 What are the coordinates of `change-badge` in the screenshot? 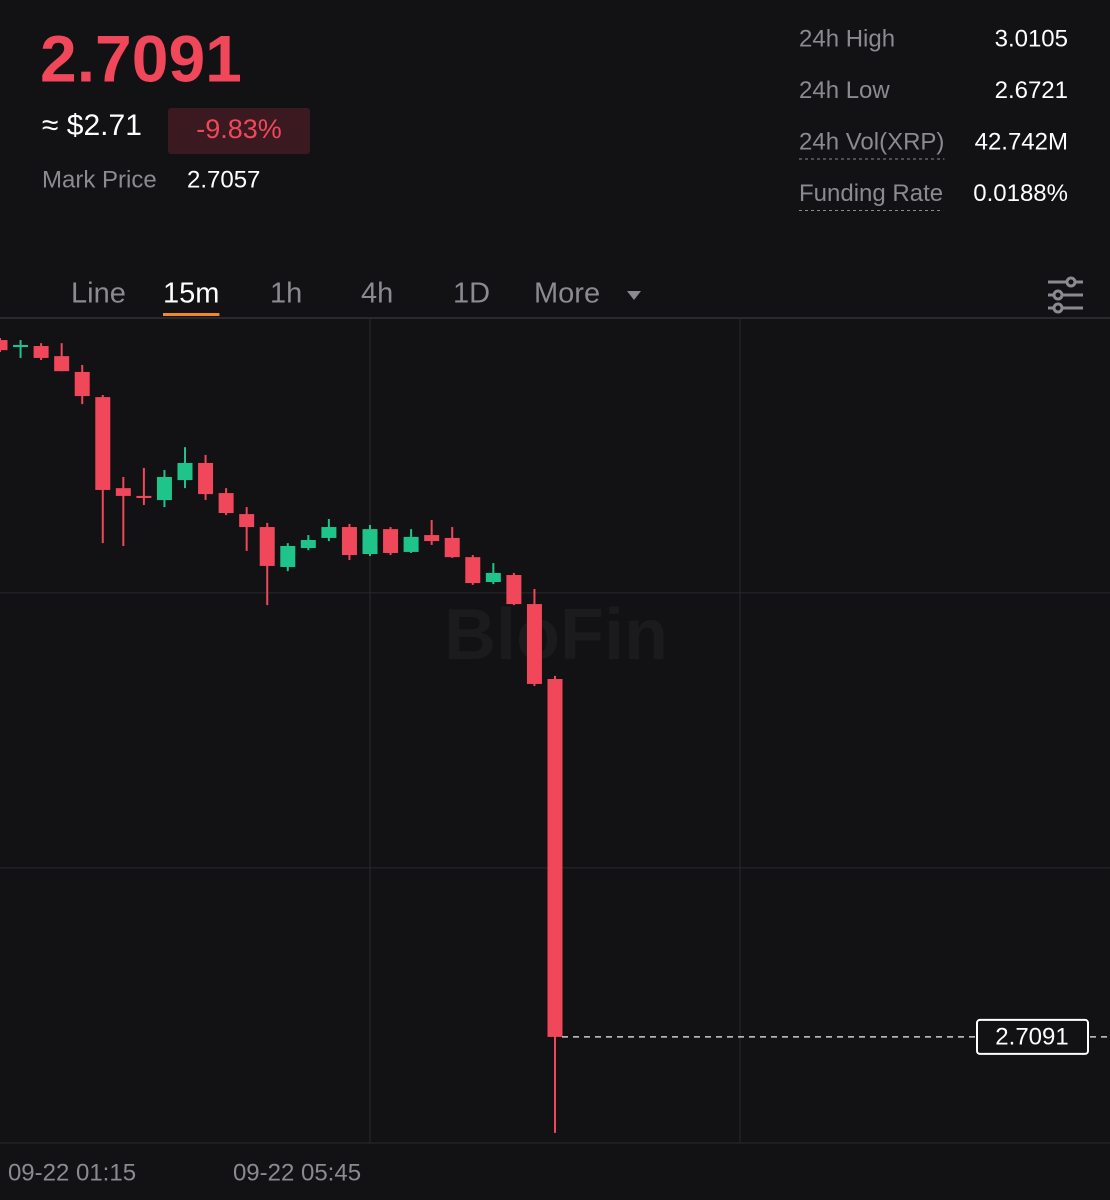 It's located at (239, 131).